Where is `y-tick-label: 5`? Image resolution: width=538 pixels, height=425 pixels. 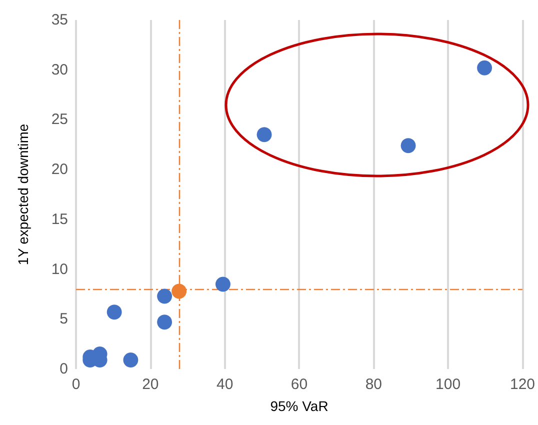 y-tick-label: 5 is located at coordinates (64, 319).